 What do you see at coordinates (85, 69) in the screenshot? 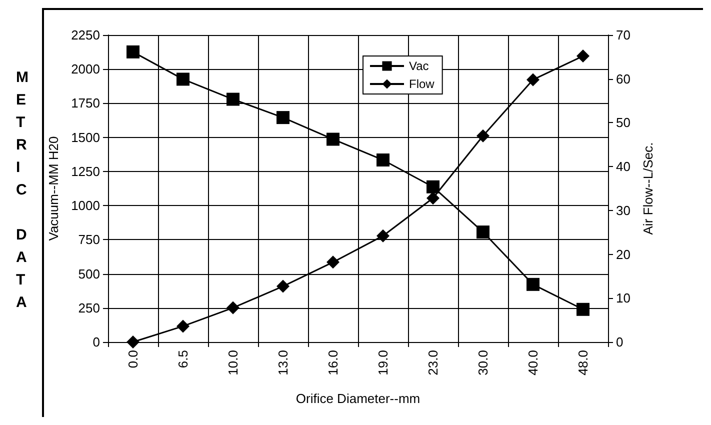
I see `y-tick-label: 2000` at bounding box center [85, 69].